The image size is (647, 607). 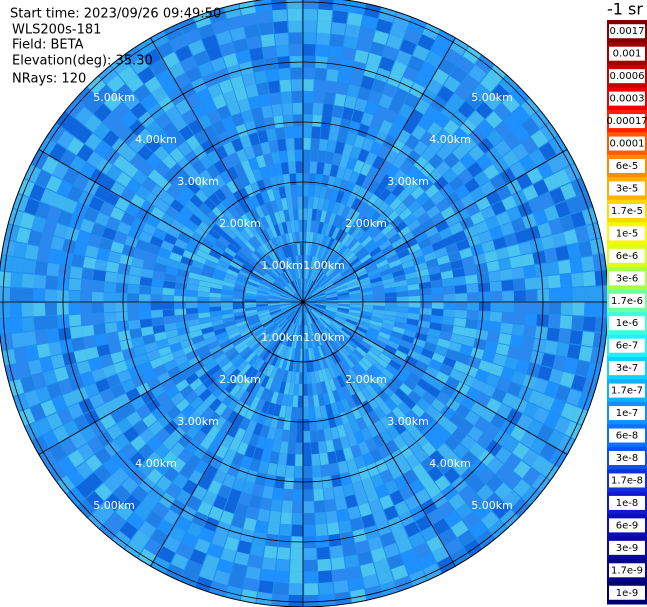 I want to click on ring-label: 5.00km, so click(x=114, y=505).